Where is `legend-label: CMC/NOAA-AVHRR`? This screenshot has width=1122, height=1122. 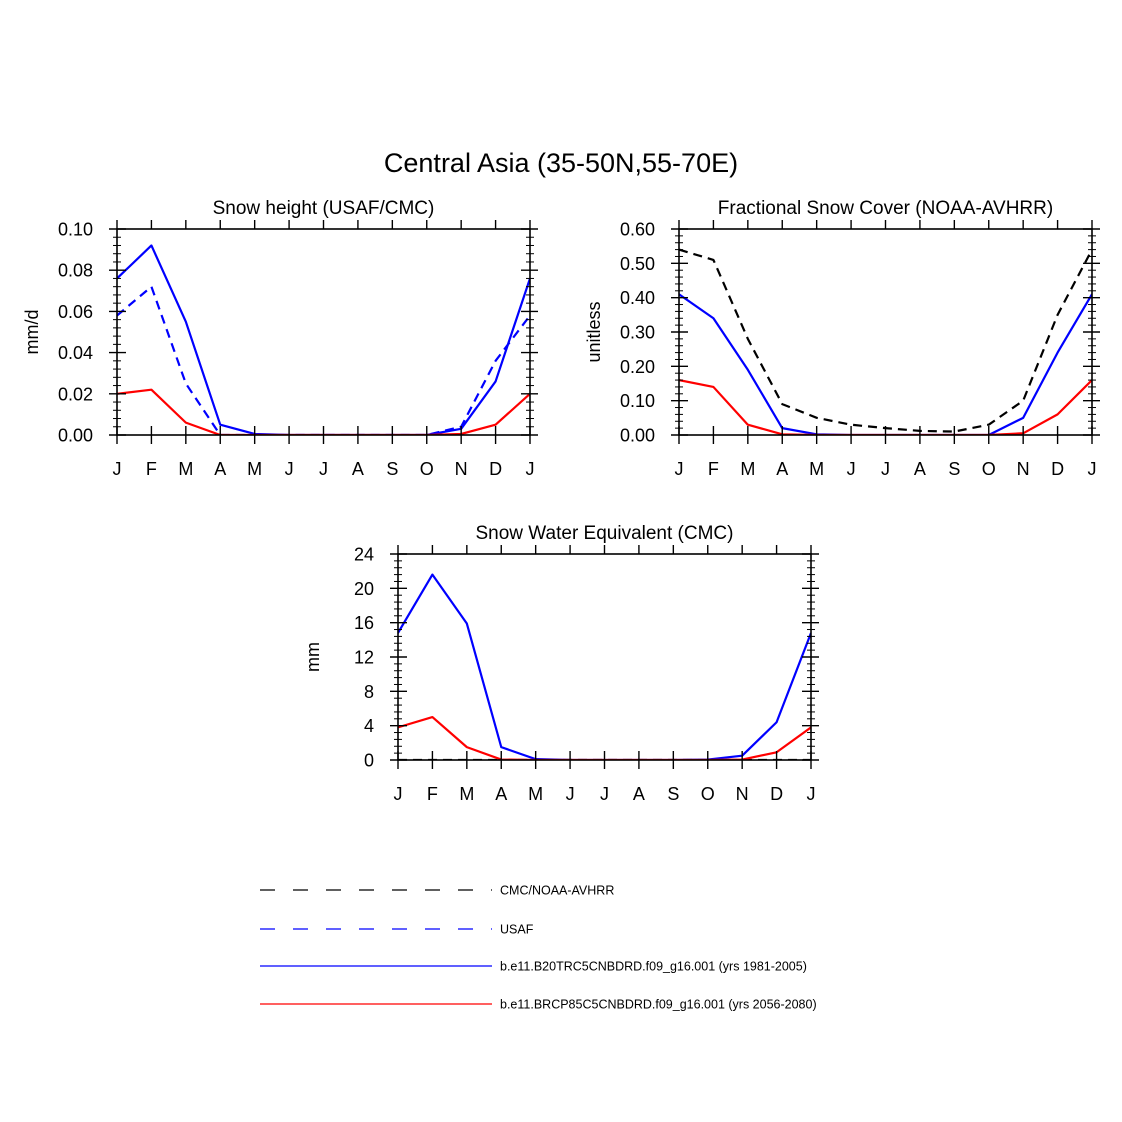
legend-label: CMC/NOAA-AVHRR is located at coordinates (557, 891).